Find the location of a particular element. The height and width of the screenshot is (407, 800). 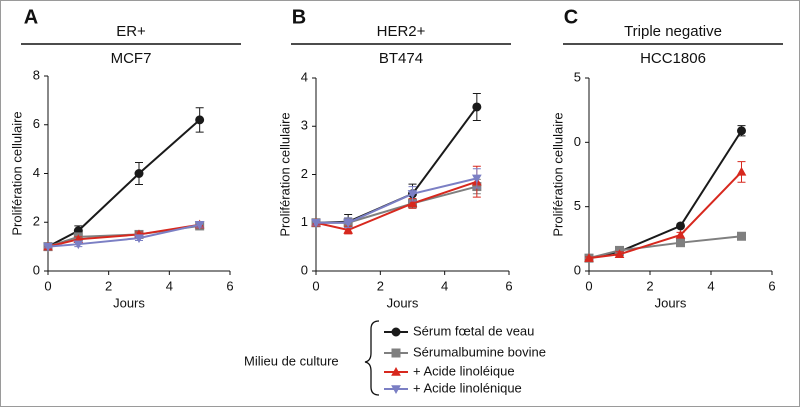

panel-label: C is located at coordinates (571, 17).